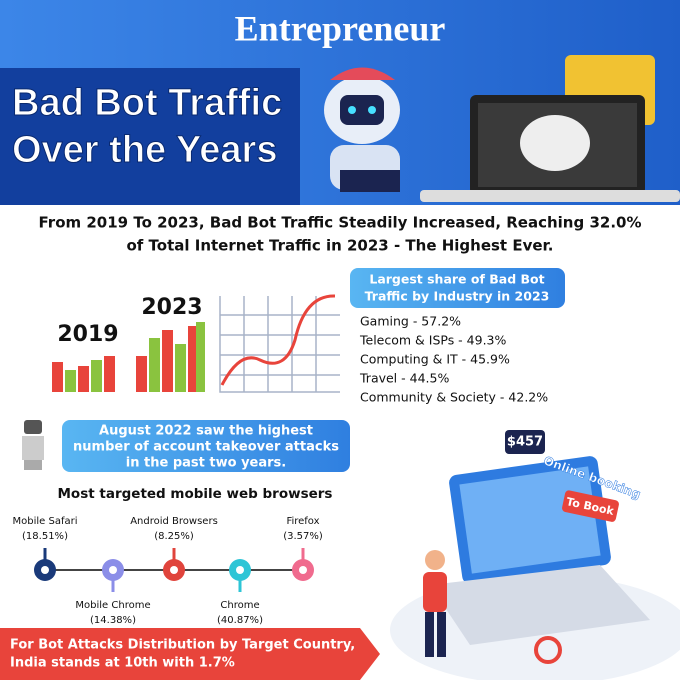 This screenshot has width=680, height=680. I want to click on browsers-title: Most targeted mobile web browsers, so click(195, 494).